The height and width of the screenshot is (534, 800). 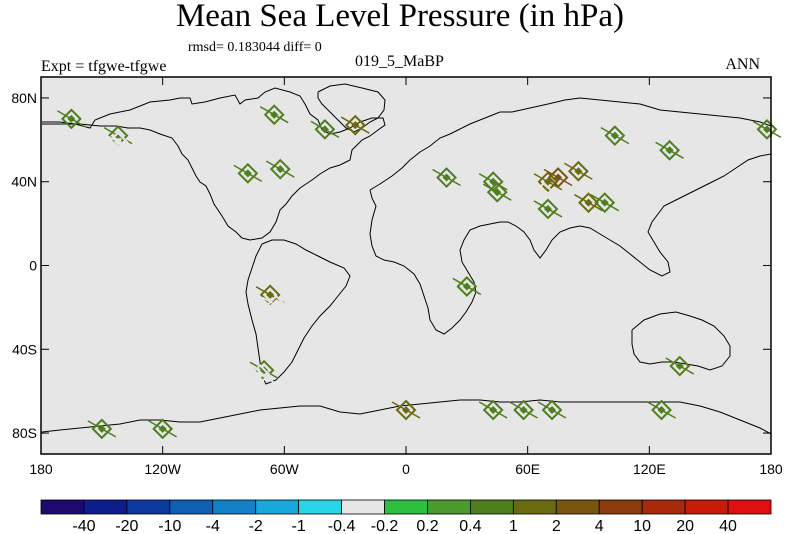 What do you see at coordinates (298, 312) in the screenshot?
I see `coastline-south-america` at bounding box center [298, 312].